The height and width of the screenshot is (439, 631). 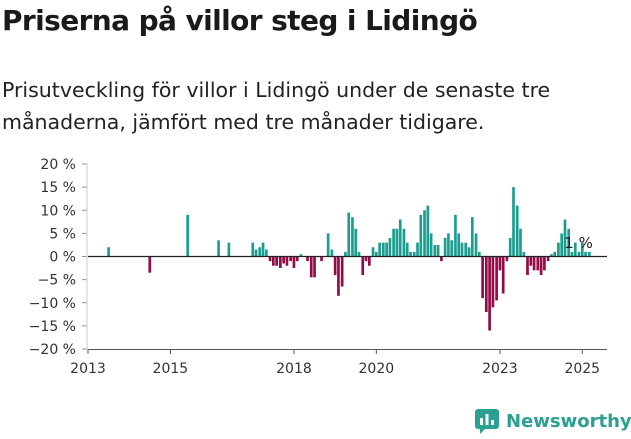 What do you see at coordinates (240, 20) in the screenshot?
I see `chart-title: Priserna på villor steg i Lidingö` at bounding box center [240, 20].